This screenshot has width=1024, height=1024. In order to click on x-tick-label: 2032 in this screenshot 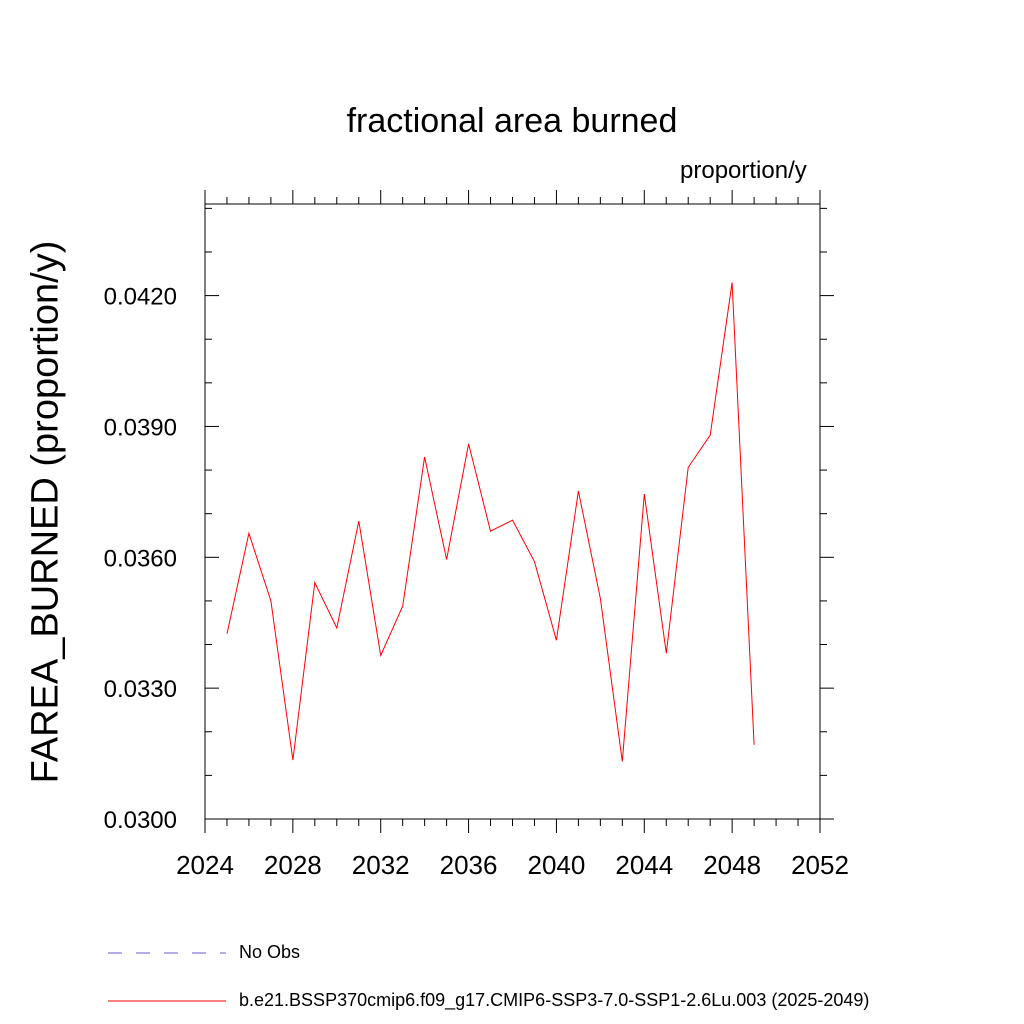, I will do `click(381, 865)`.